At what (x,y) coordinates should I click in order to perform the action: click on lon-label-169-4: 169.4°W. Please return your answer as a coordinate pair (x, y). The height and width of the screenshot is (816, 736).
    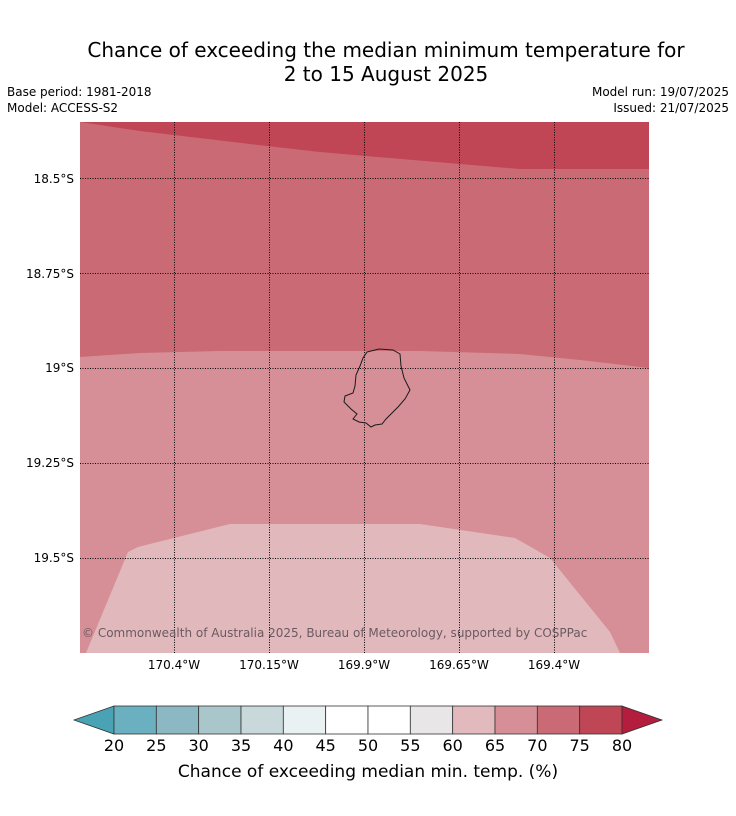
    Looking at the image, I should click on (554, 665).